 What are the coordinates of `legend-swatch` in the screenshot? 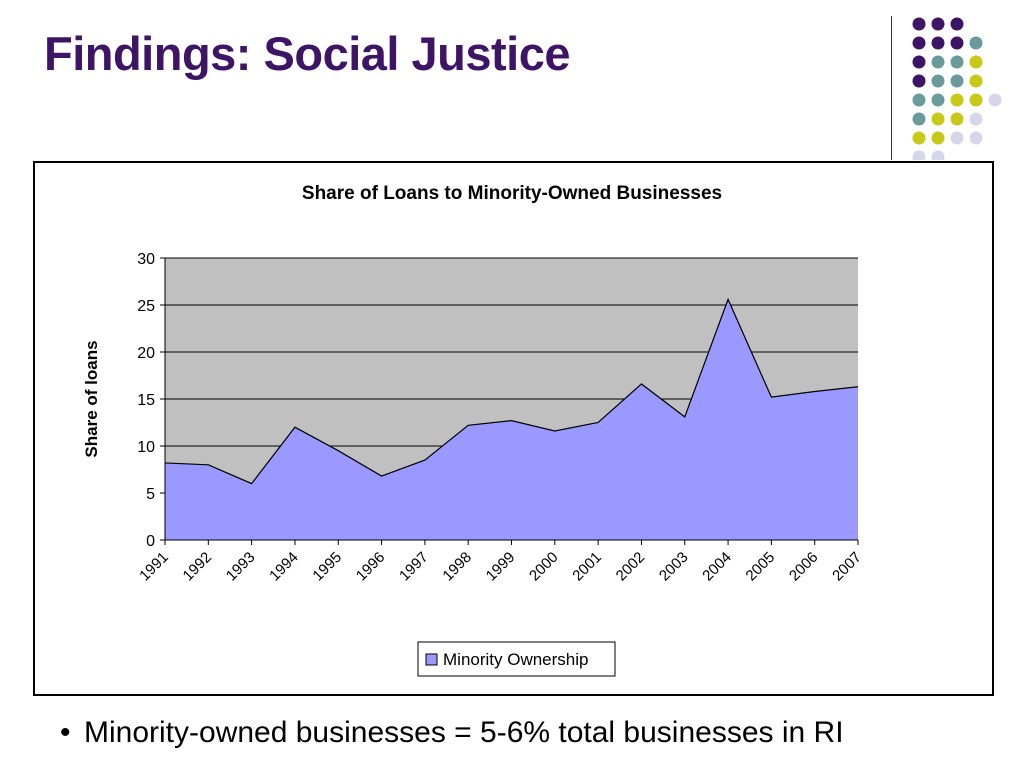 It's located at (431, 659).